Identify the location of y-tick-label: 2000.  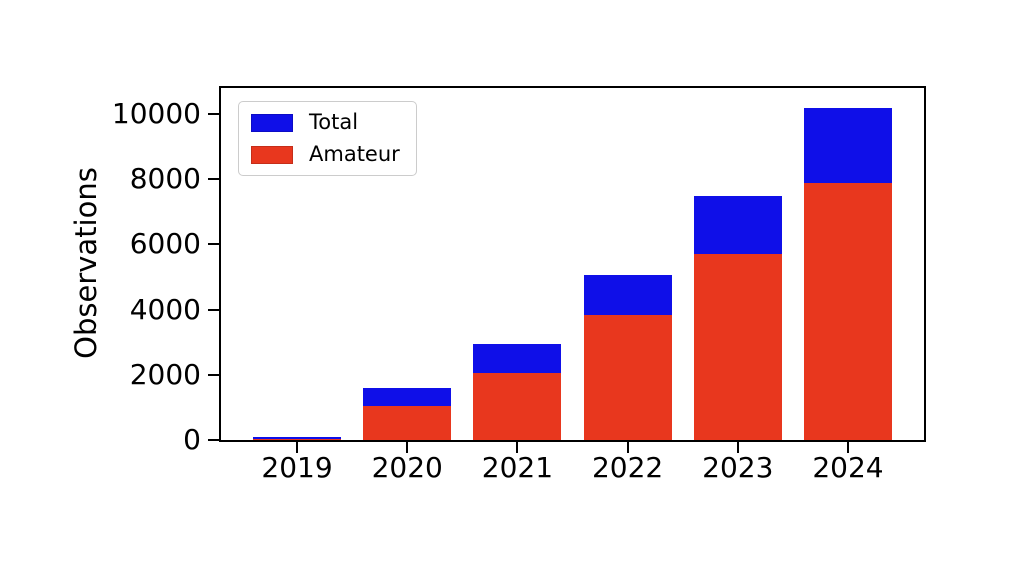
(165, 374).